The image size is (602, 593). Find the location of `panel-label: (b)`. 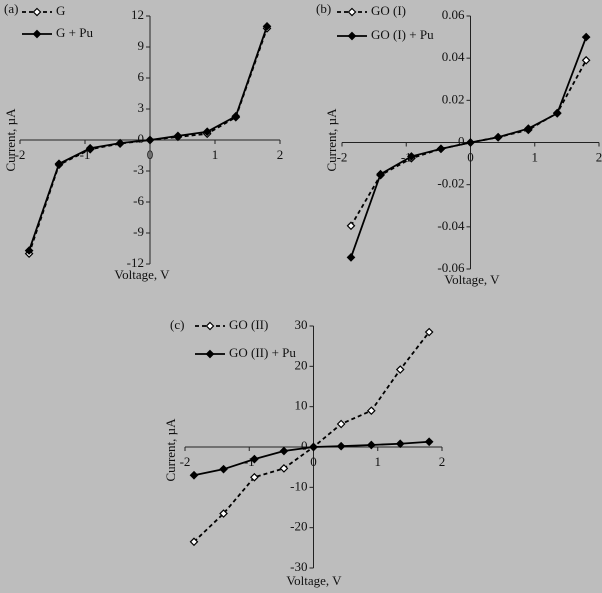

panel-label: (b) is located at coordinates (323, 8).